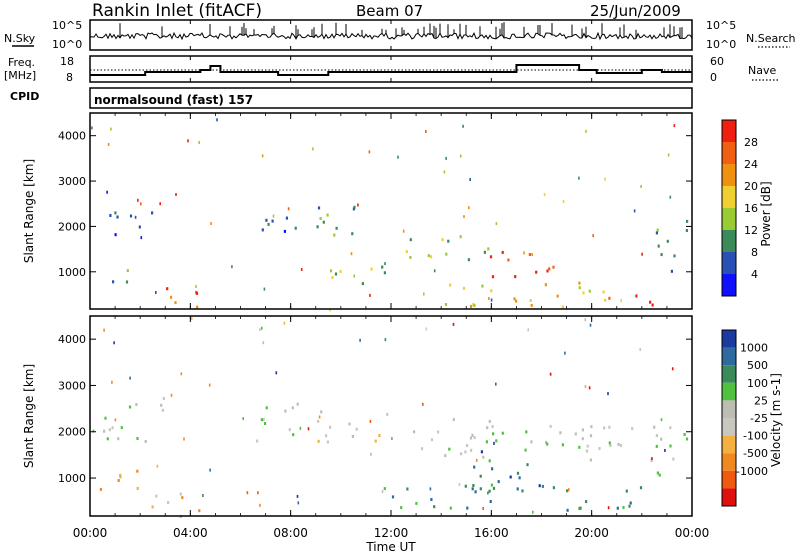  I want to click on noise-sky-spikes, so click(406, 30).